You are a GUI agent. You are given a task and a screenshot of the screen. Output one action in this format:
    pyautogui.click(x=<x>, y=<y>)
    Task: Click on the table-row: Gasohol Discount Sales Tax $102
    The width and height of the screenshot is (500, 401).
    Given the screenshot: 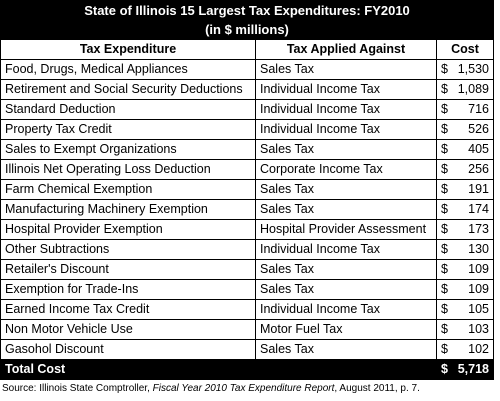 What is the action you would take?
    pyautogui.click(x=247, y=349)
    